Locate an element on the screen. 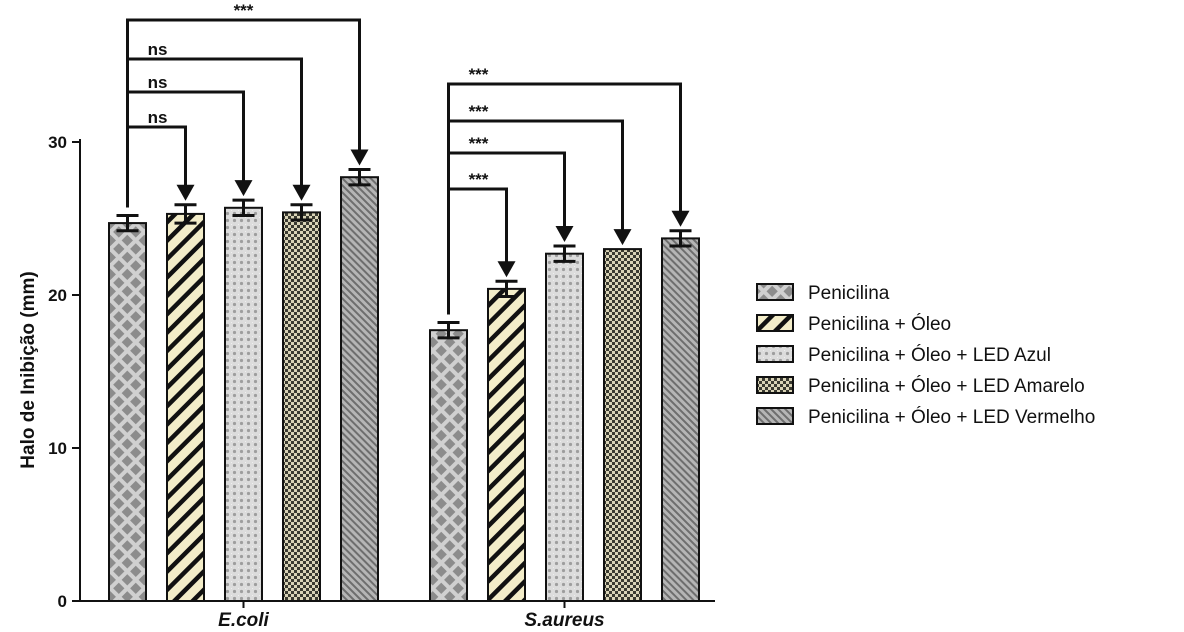 The image size is (1184, 632). x-axis: E.coli S.aureus is located at coordinates (397, 615).